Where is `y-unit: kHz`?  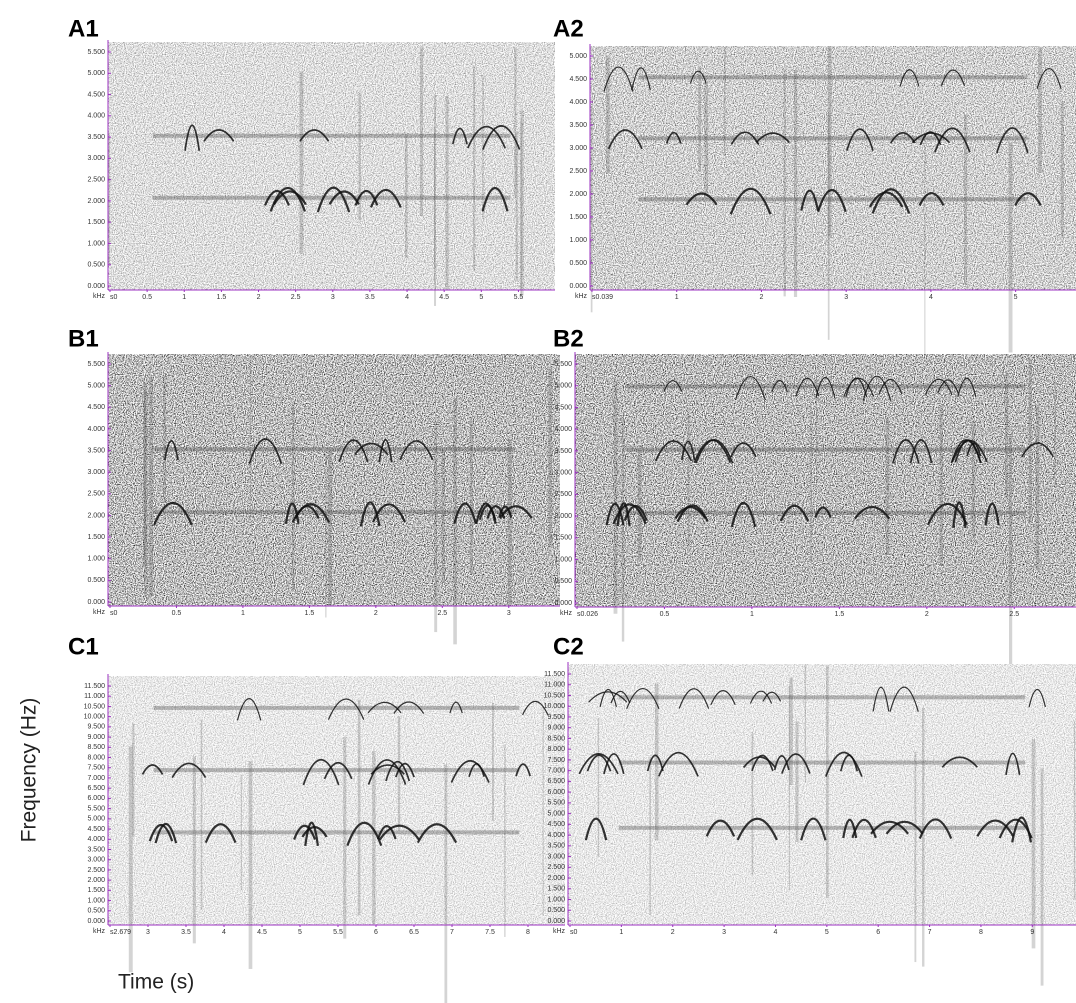
y-unit: kHz is located at coordinates (99, 931).